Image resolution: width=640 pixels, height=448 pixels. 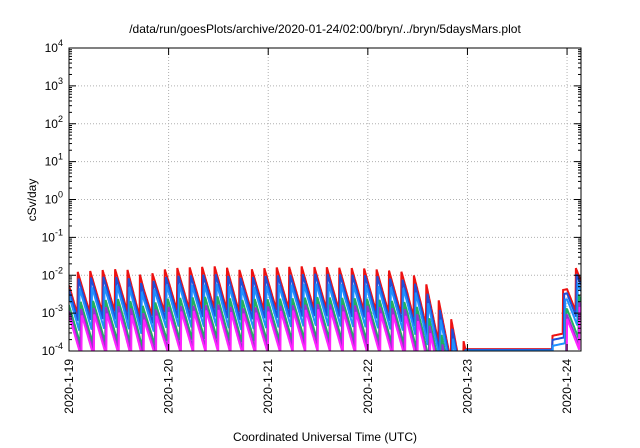 What do you see at coordinates (52, 311) in the screenshot?
I see `y-tick-label: 10⁻³` at bounding box center [52, 311].